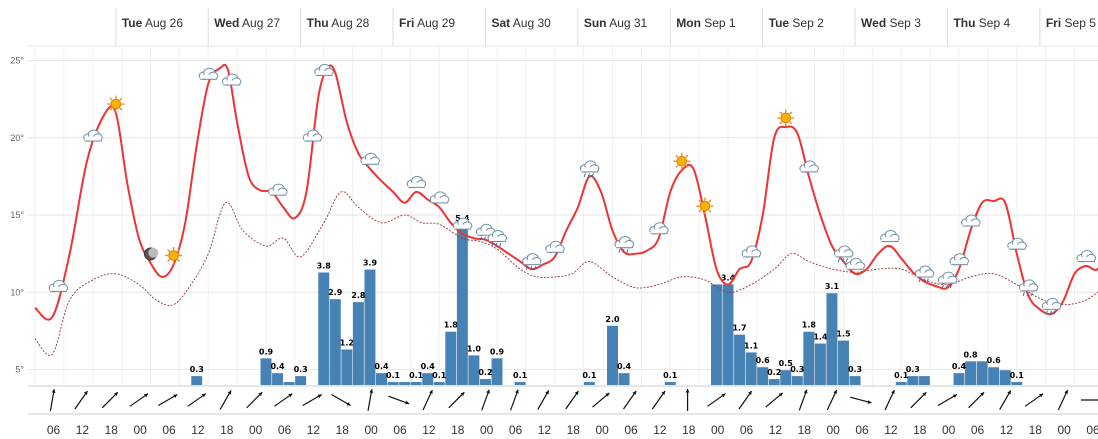 The width and height of the screenshot is (1098, 439). I want to click on day-label: Mon Sep 1, so click(706, 23).